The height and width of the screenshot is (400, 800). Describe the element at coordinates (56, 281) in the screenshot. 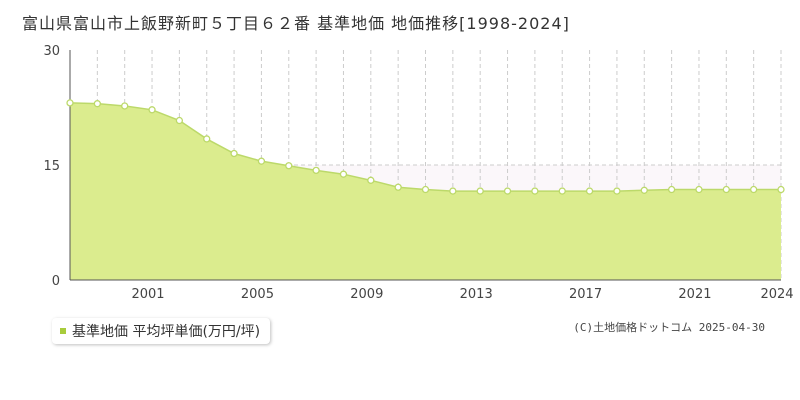

I see `y-tick-label: 0` at that location.